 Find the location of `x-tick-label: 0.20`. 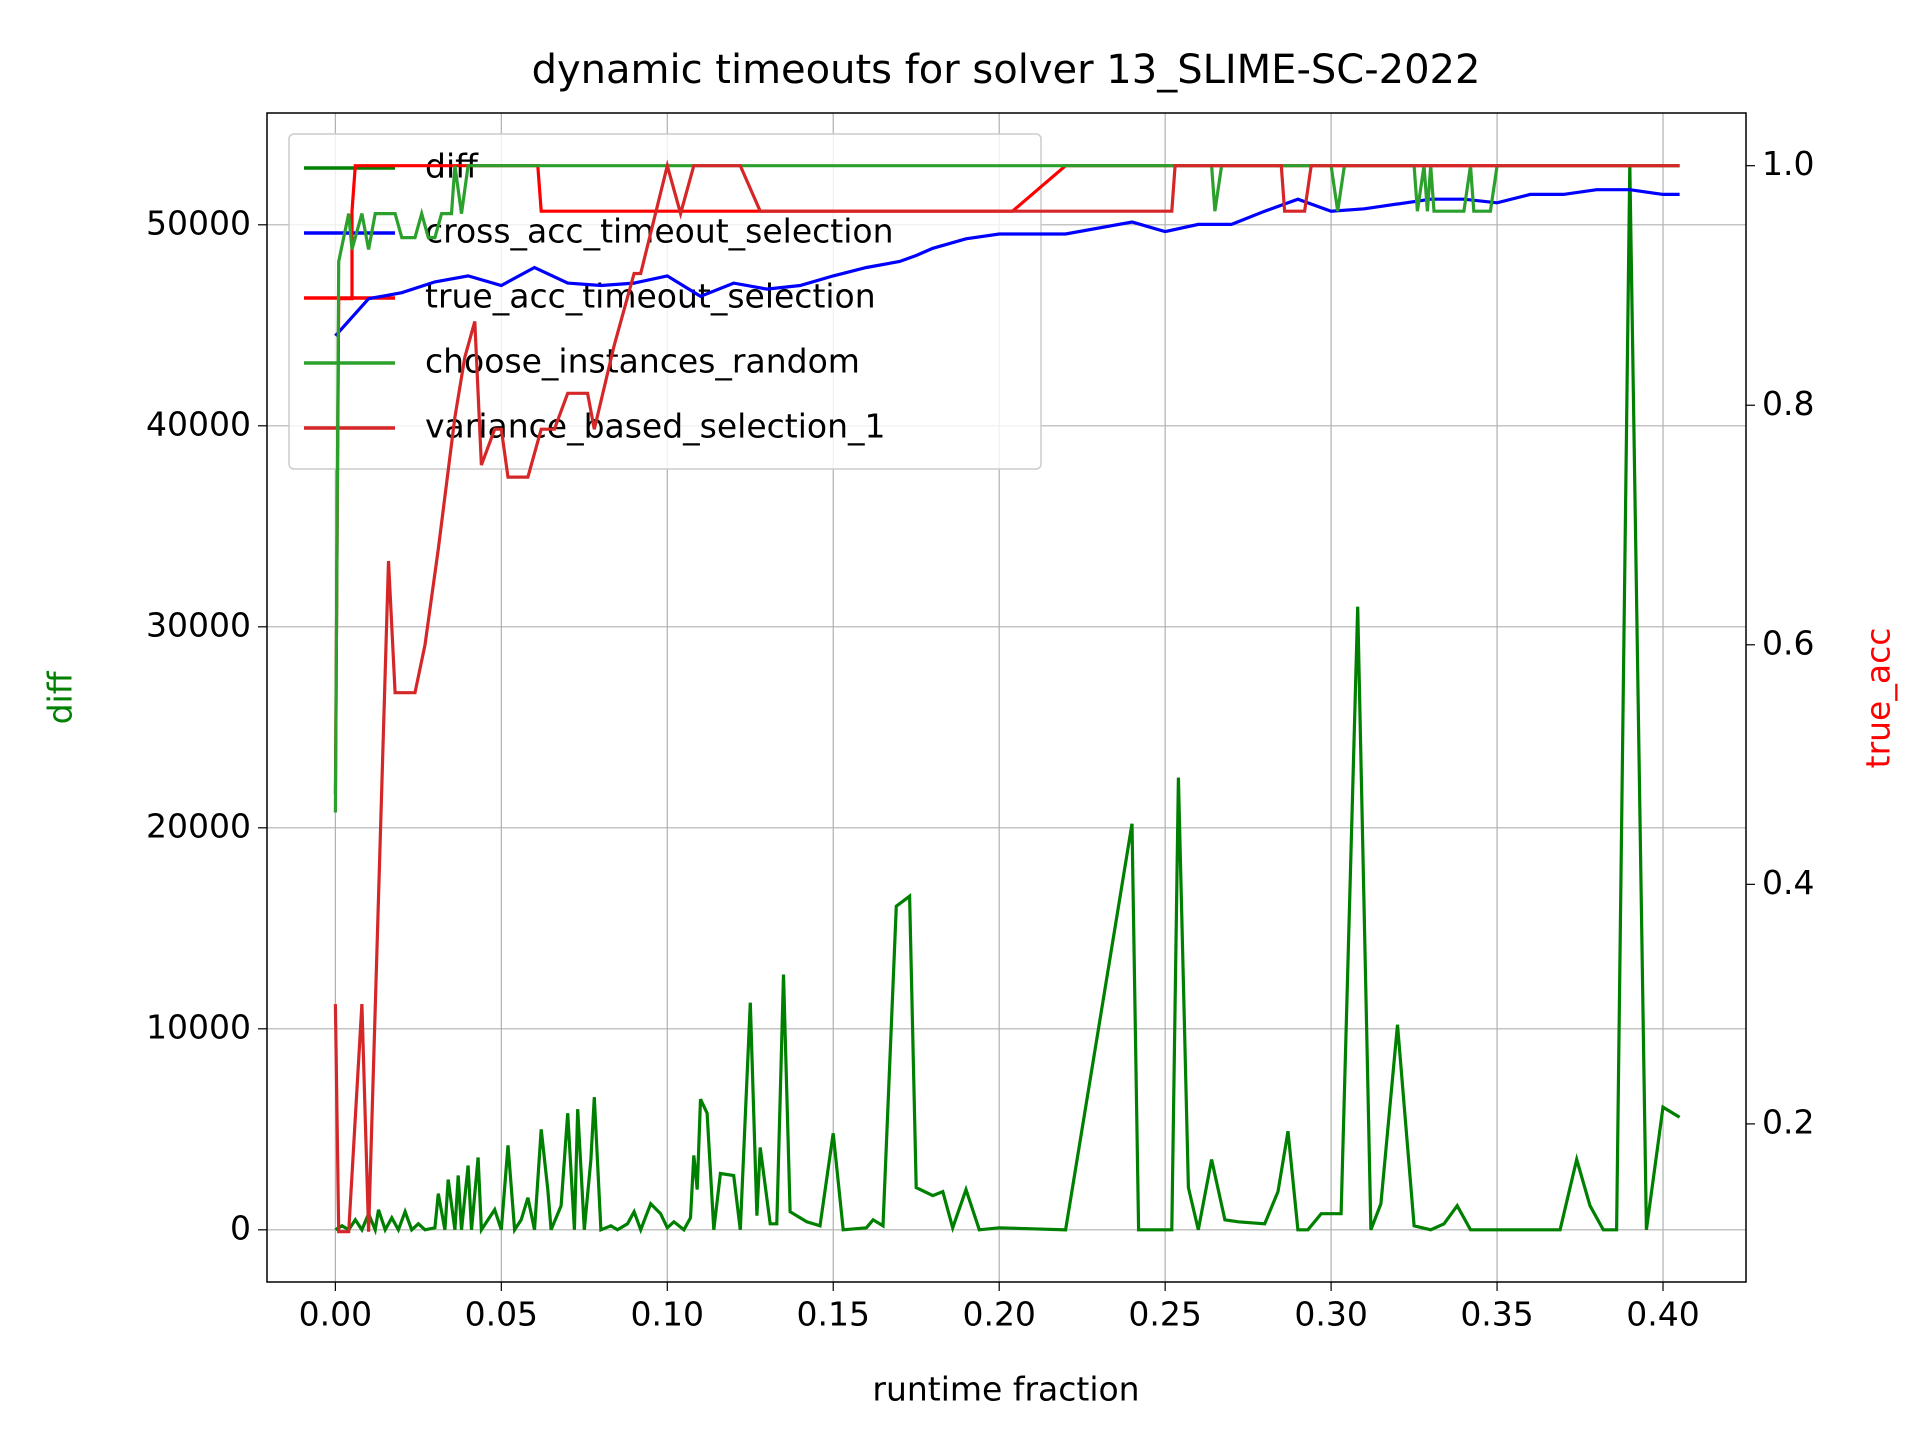

x-tick-label: 0.20 is located at coordinates (998, 1314).